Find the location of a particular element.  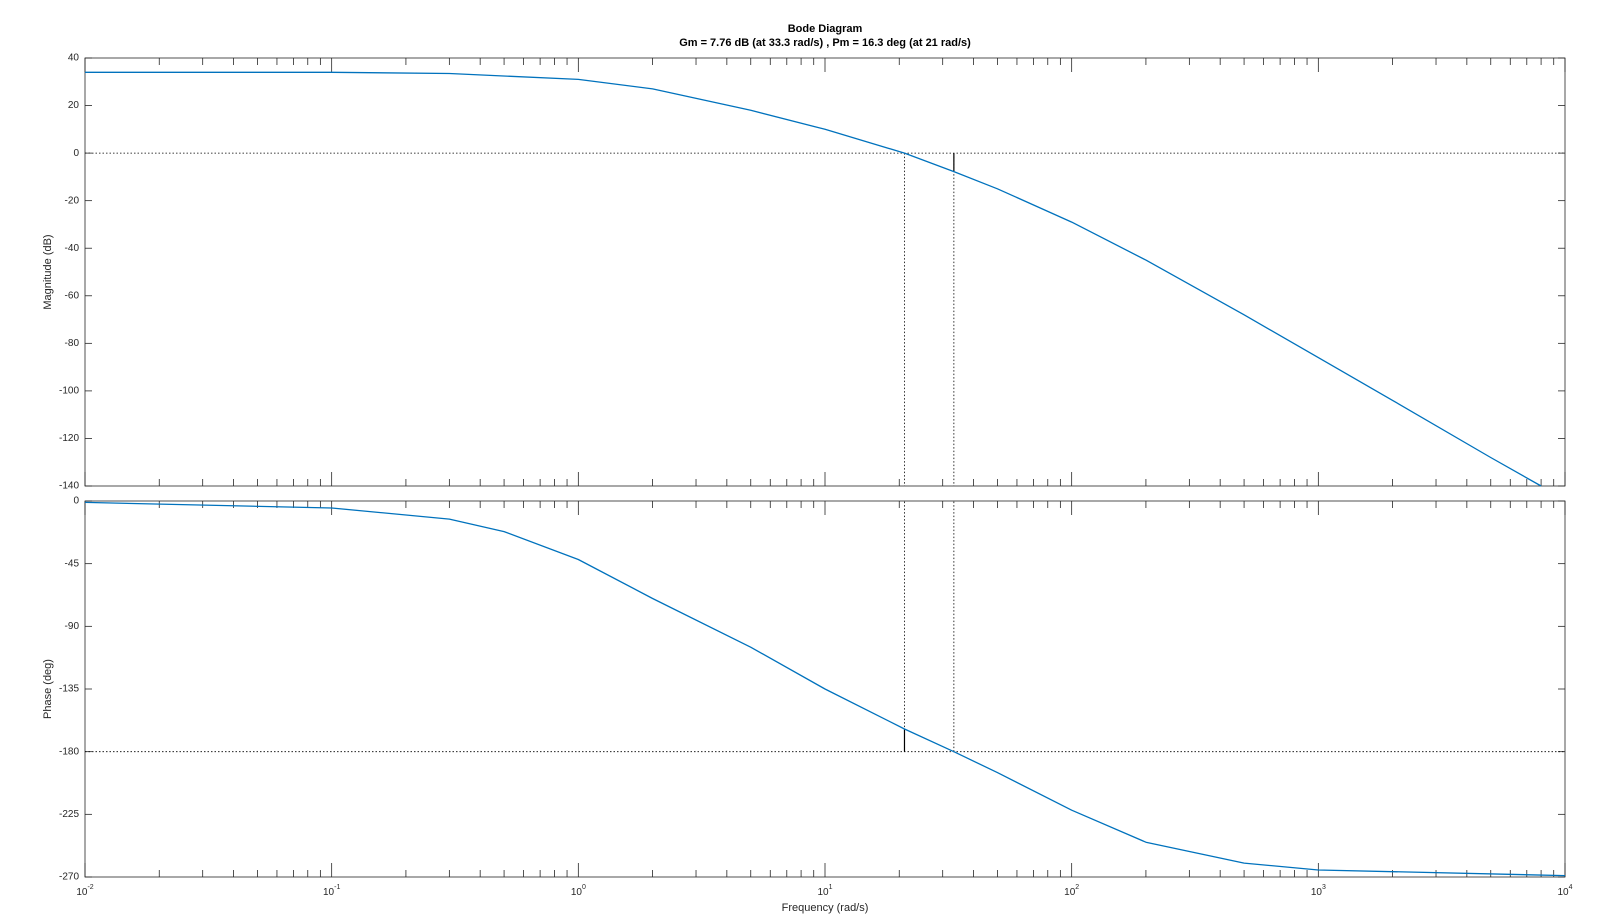

y-tick-label: -225 is located at coordinates (69, 814).